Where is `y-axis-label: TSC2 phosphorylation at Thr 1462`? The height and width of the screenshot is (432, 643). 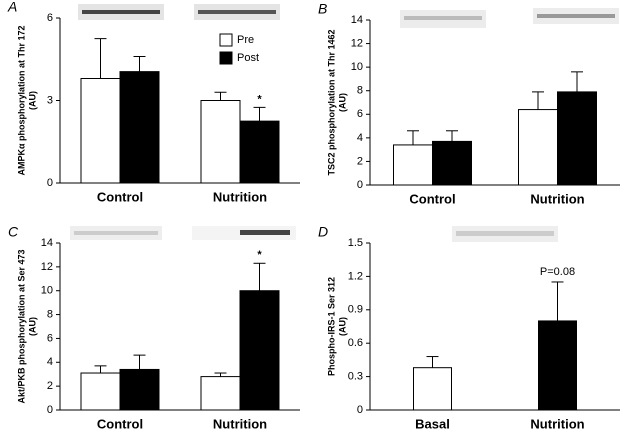
y-axis-label: TSC2 phosphorylation at Thr 1462 is located at coordinates (331, 102).